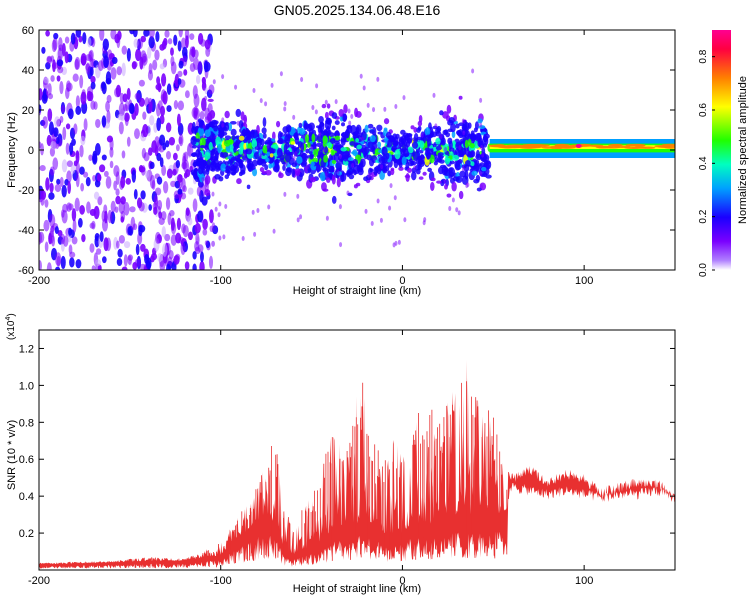 The height and width of the screenshot is (600, 750). What do you see at coordinates (743, 150) in the screenshot?
I see `colorbar-label: Normalized spectral amplitude` at bounding box center [743, 150].